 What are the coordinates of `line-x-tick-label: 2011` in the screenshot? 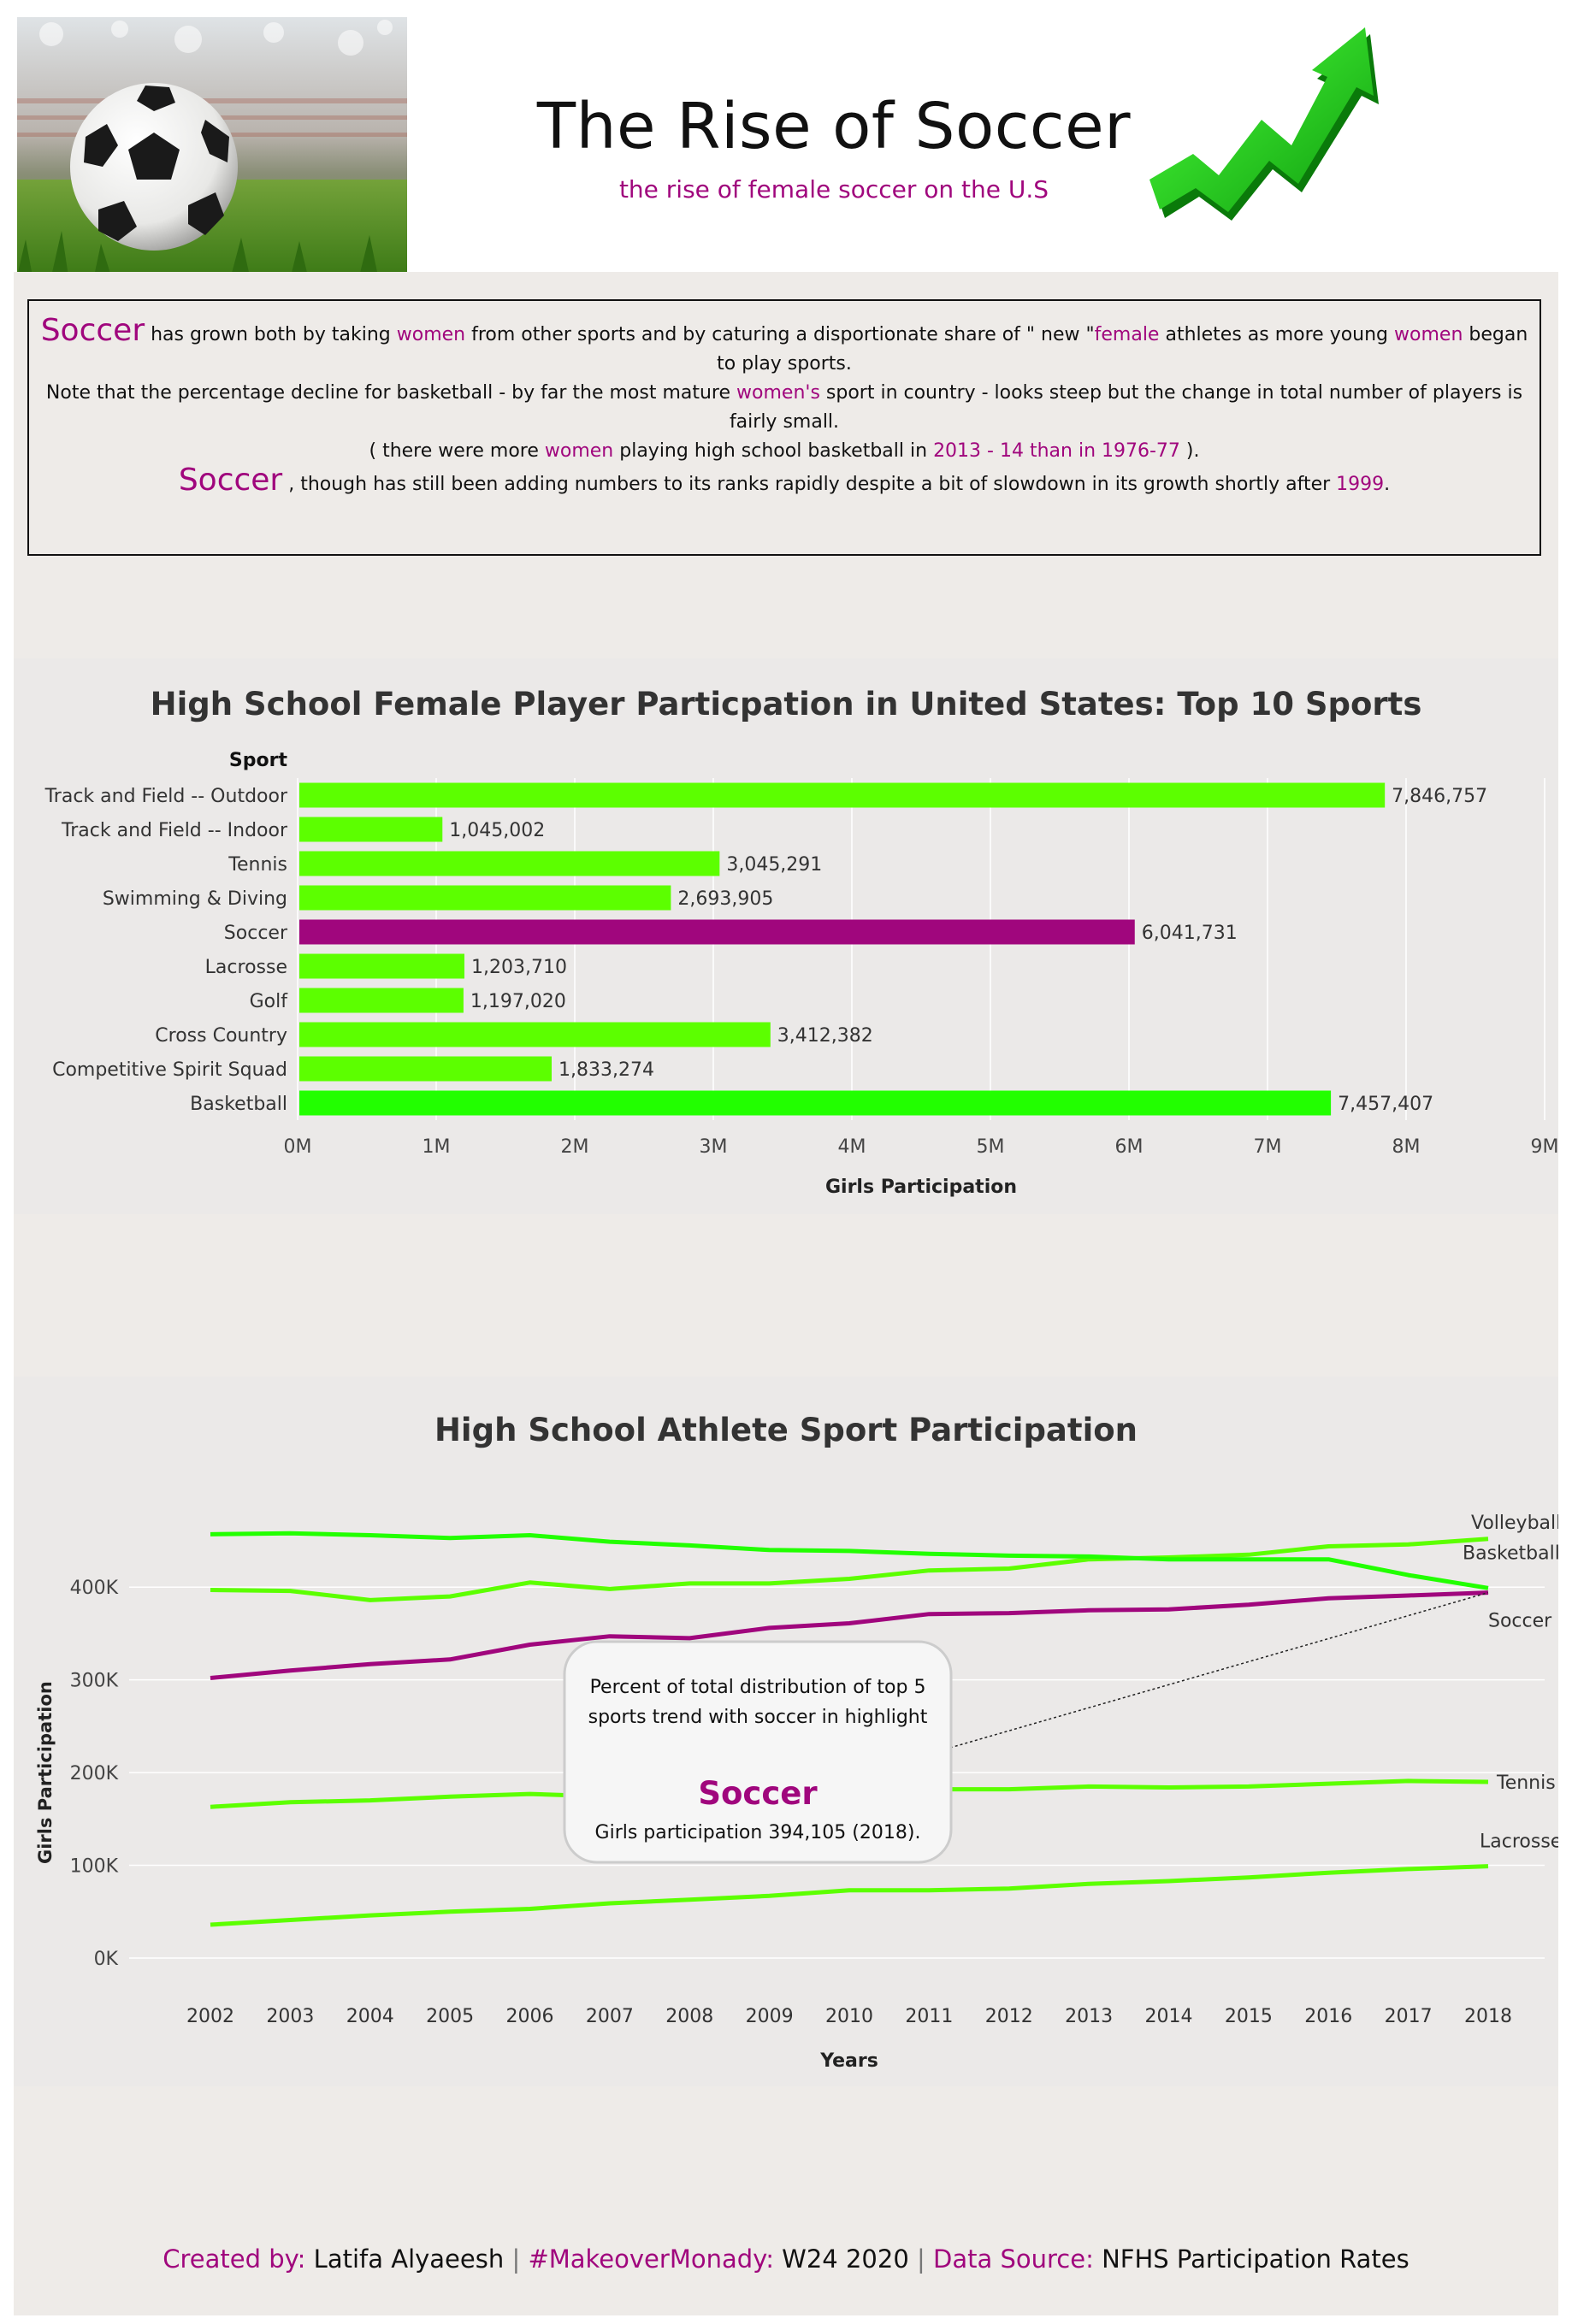 It's located at (929, 2016).